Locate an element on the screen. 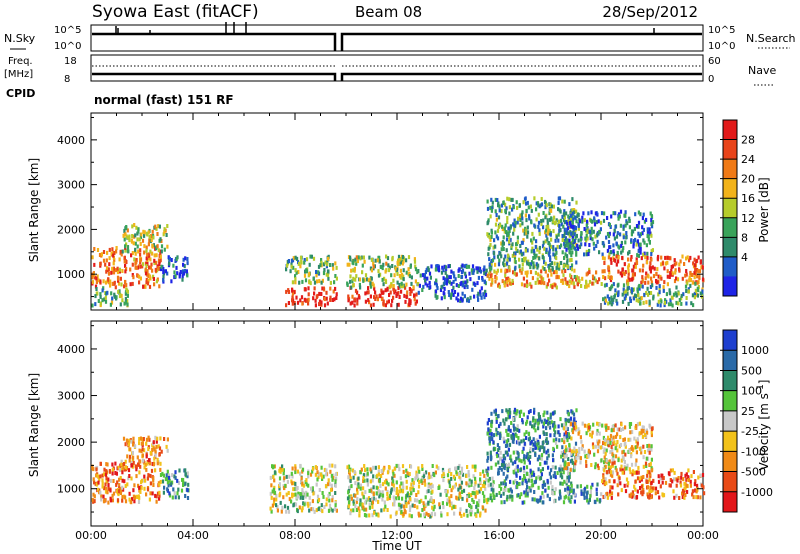  velocity-ylabel: Slant Range [km] is located at coordinates (34, 425).